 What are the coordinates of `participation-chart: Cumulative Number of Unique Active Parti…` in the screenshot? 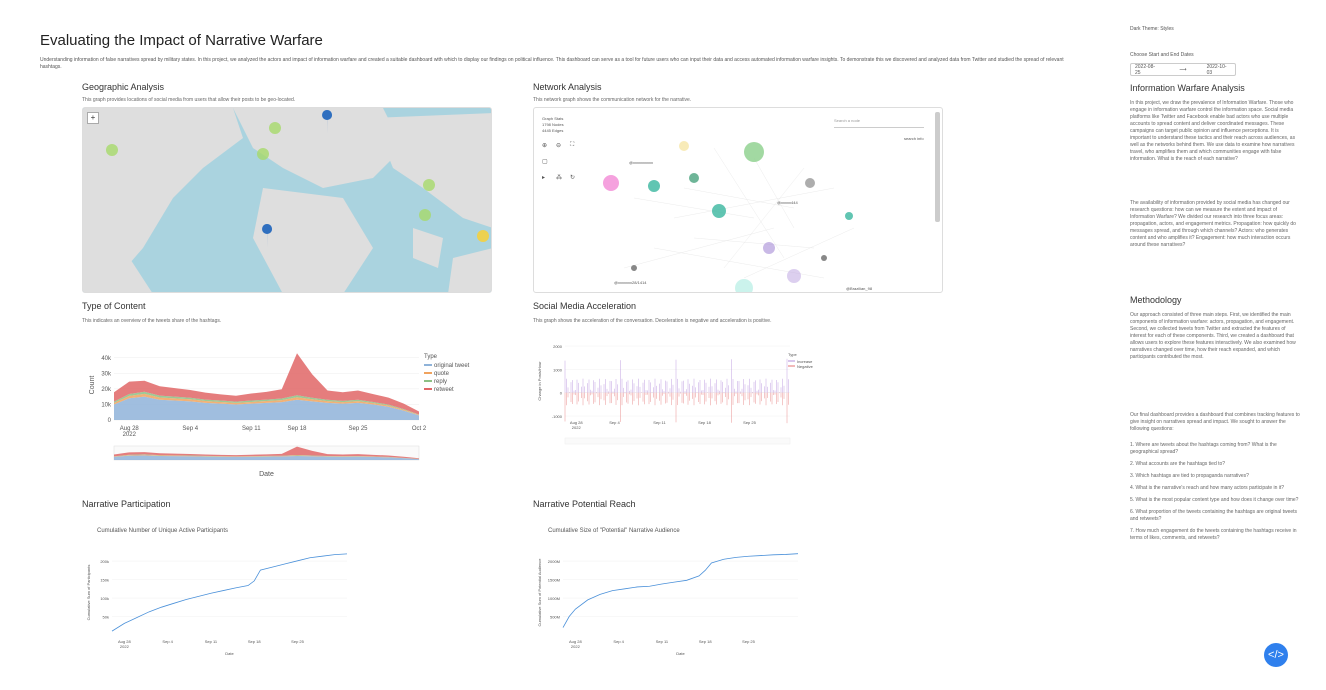 It's located at (222, 592).